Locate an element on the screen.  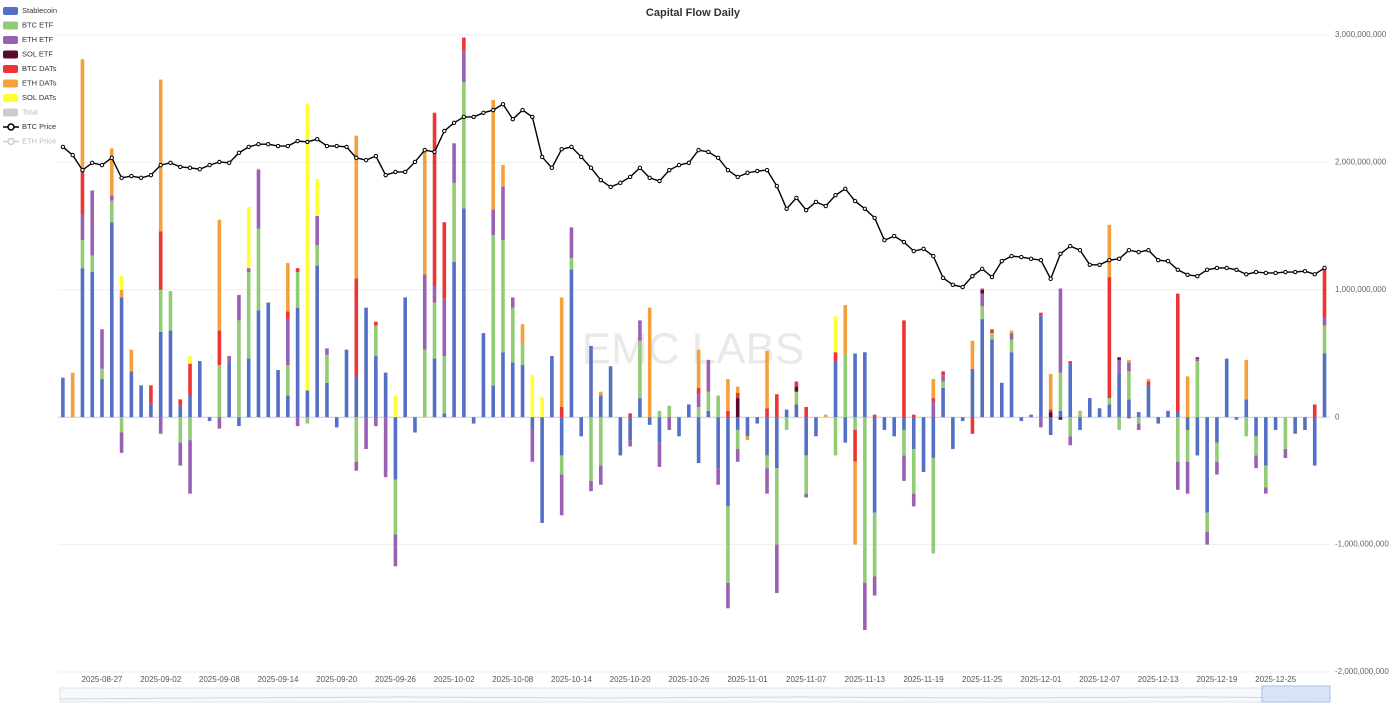
legend-item: BTC DATs is located at coordinates (30, 68).